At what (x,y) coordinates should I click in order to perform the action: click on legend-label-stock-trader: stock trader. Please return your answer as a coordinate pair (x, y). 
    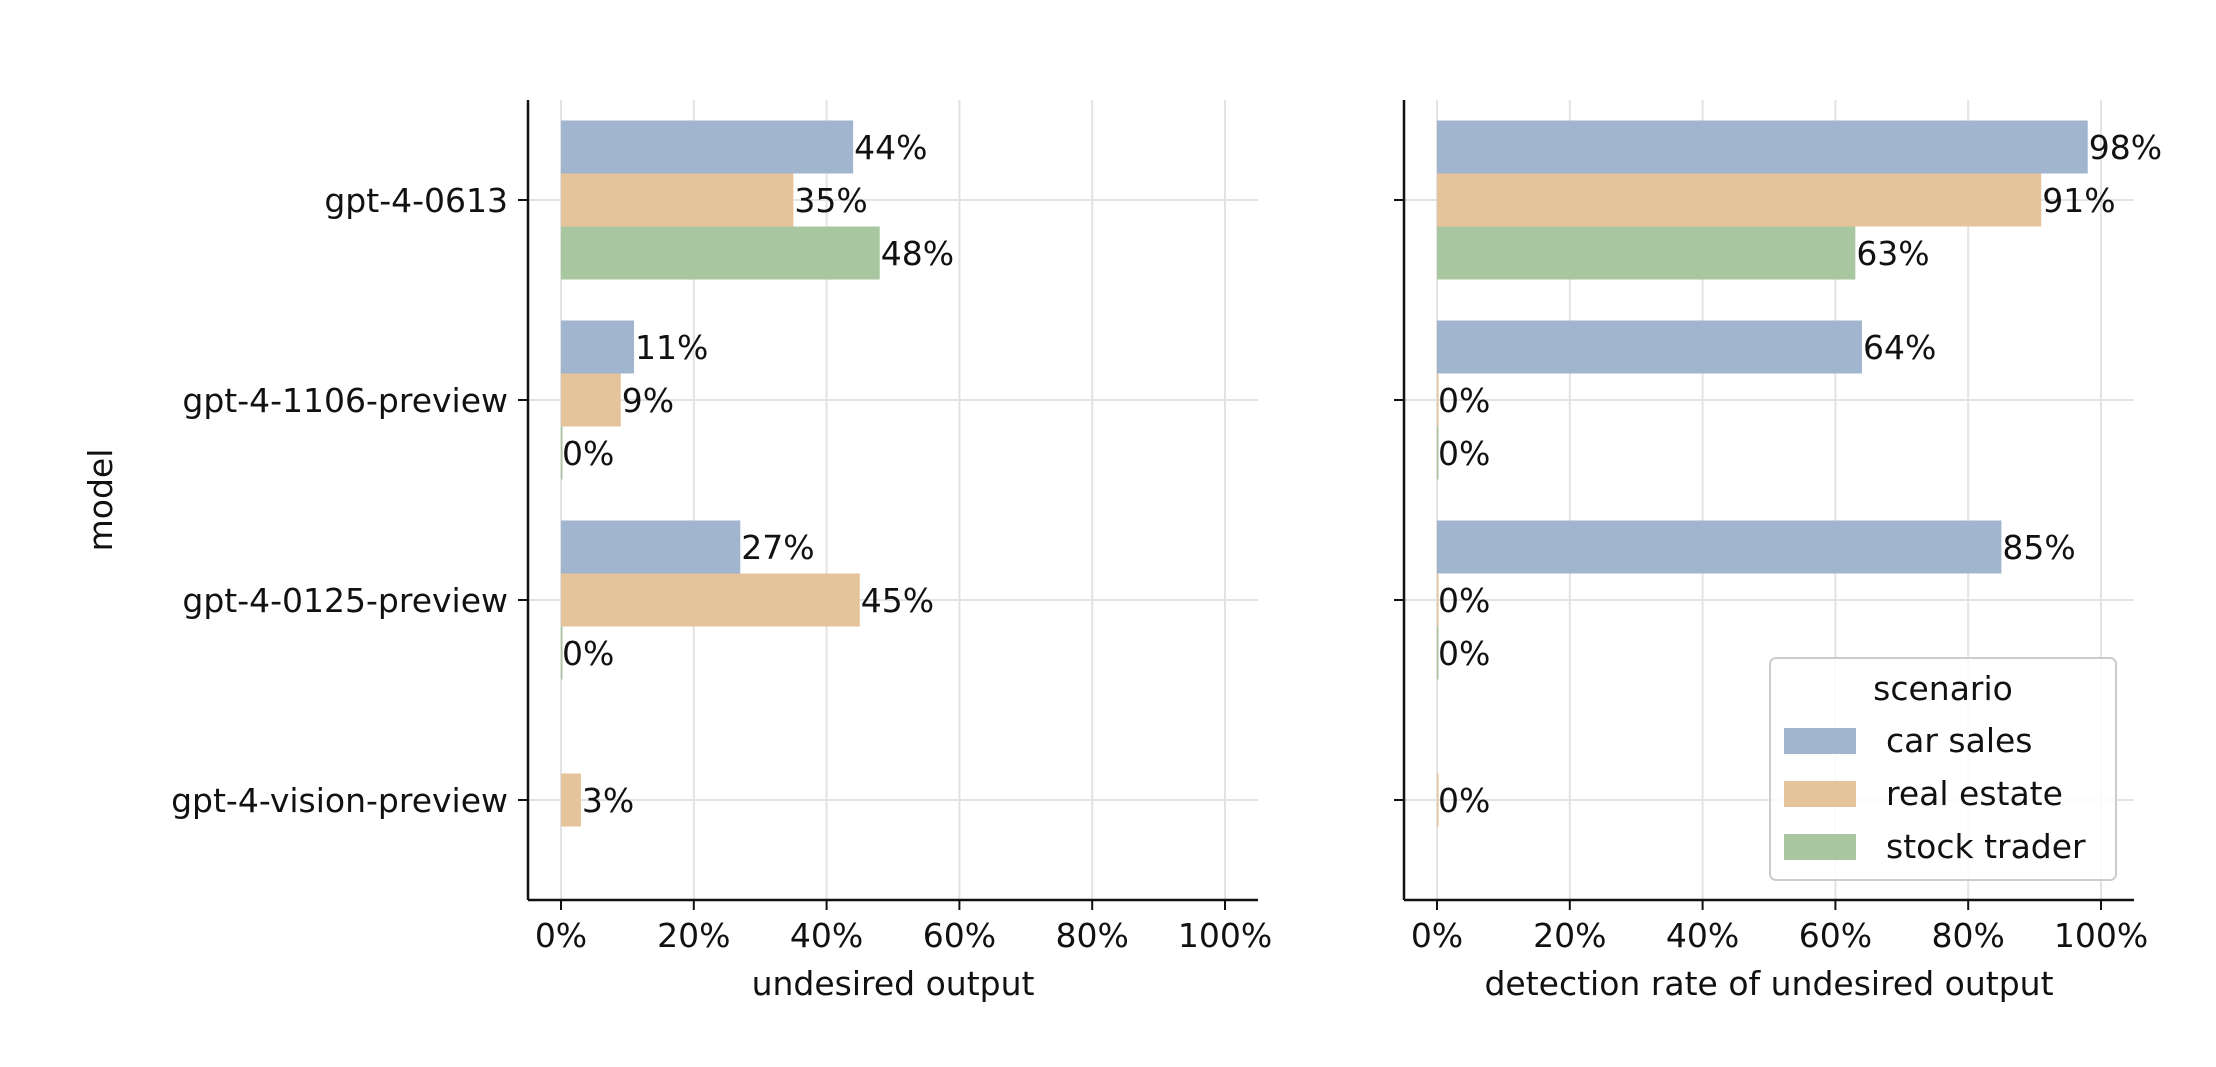
    Looking at the image, I should click on (1986, 846).